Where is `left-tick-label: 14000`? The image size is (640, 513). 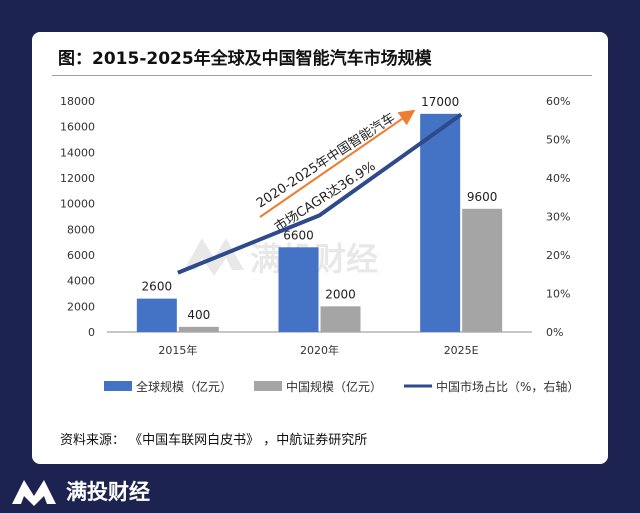
left-tick-label: 14000 is located at coordinates (77, 152).